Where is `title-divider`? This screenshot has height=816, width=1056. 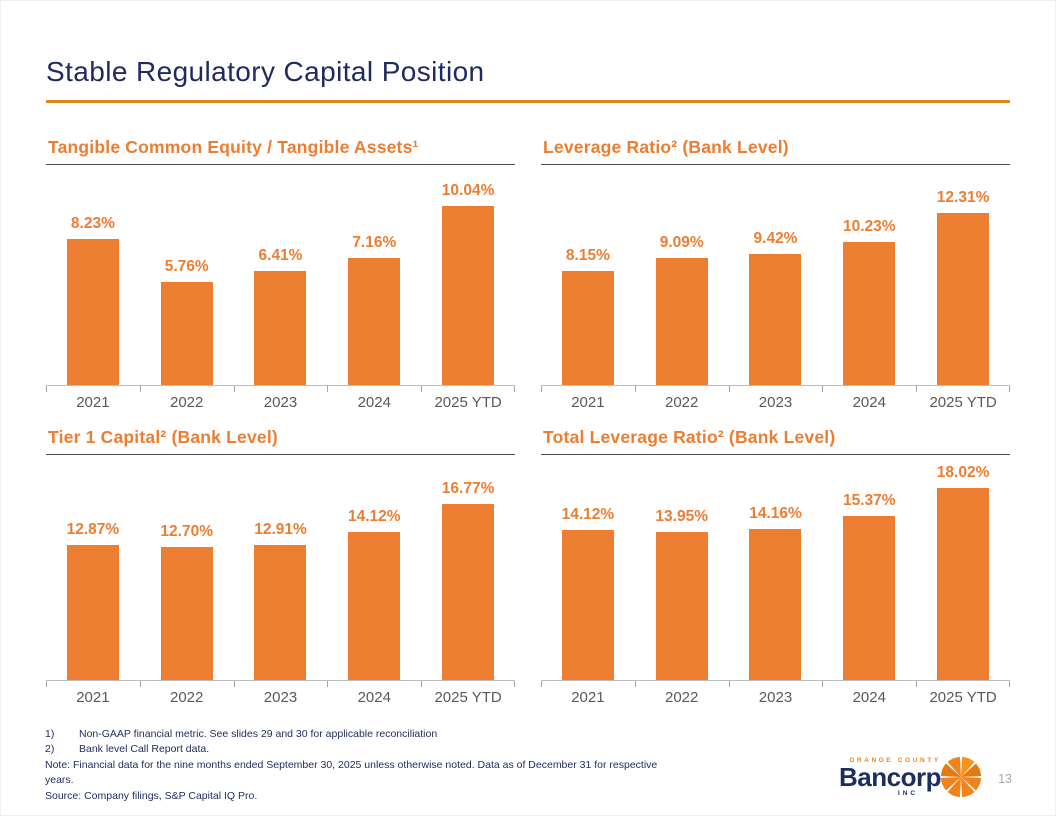
title-divider is located at coordinates (528, 101).